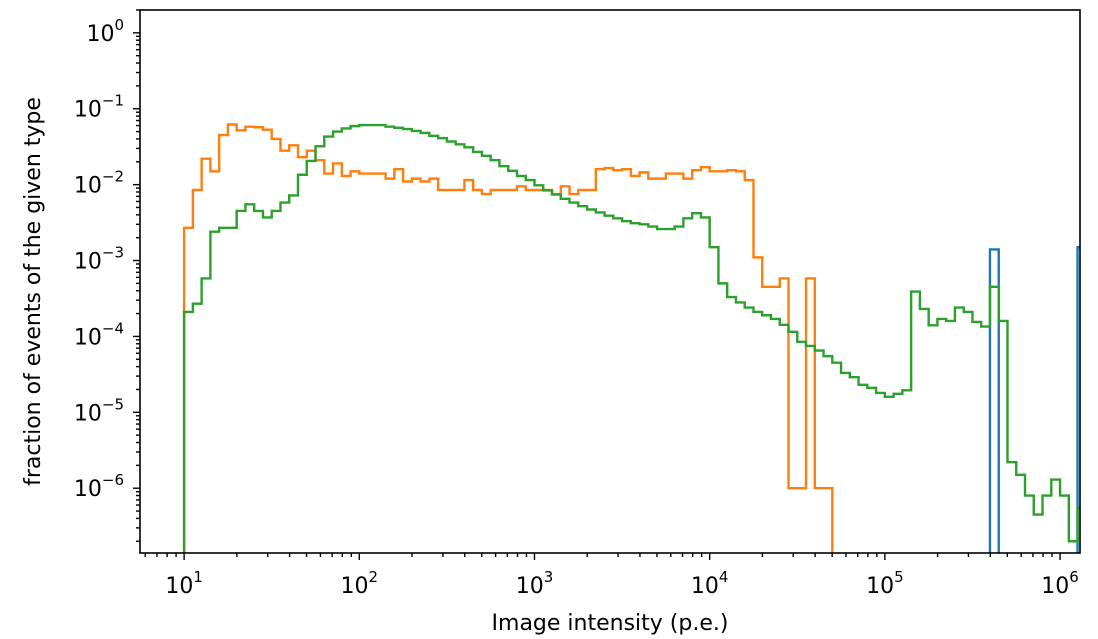  What do you see at coordinates (610, 623) in the screenshot?
I see `x-axis-label: Image intensity (p.e.)` at bounding box center [610, 623].